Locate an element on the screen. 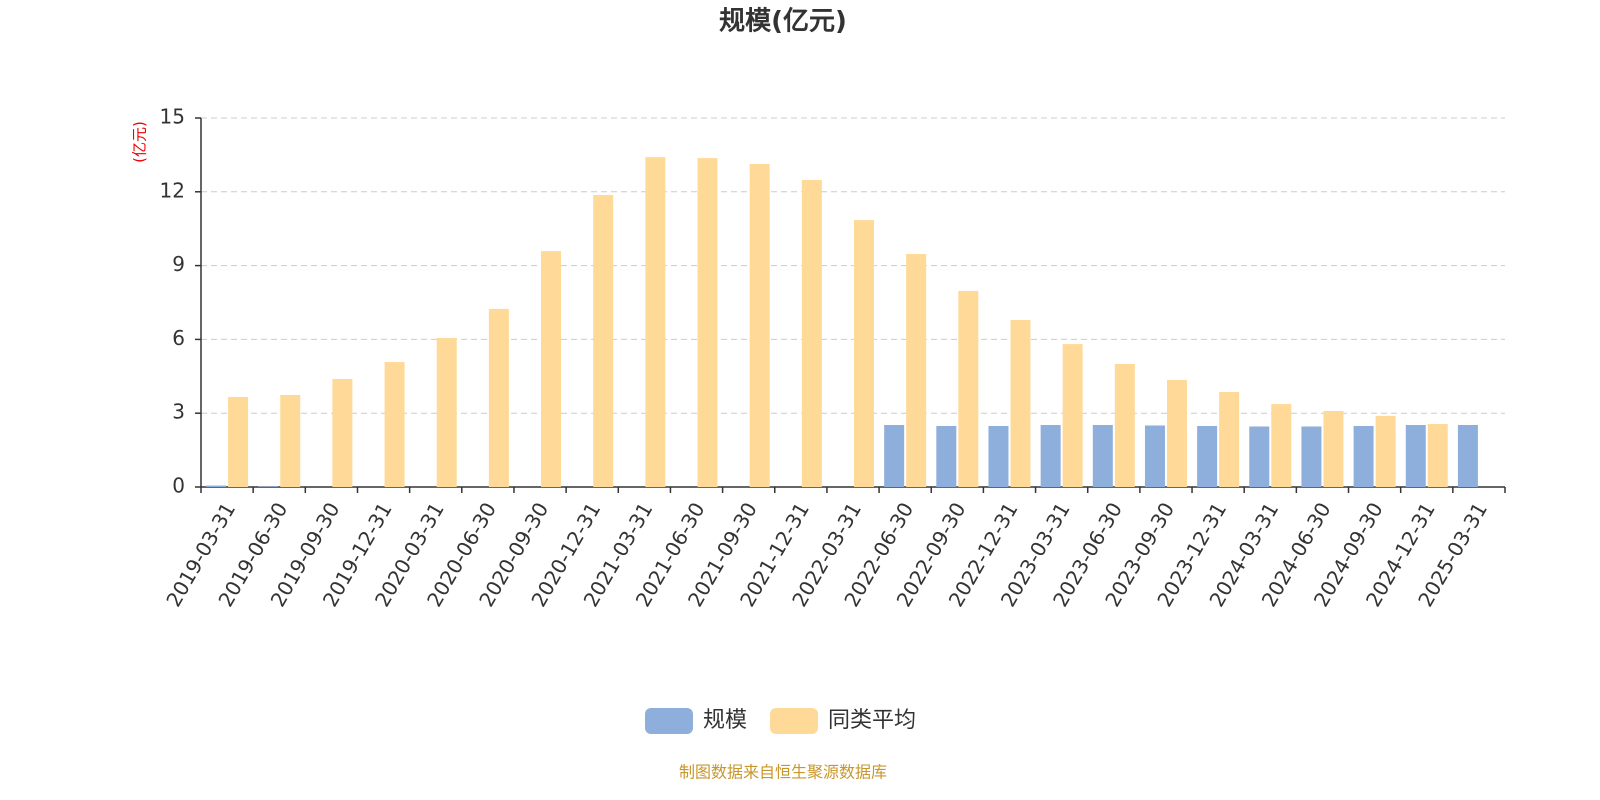  y-tick-label: 6 is located at coordinates (178, 338).